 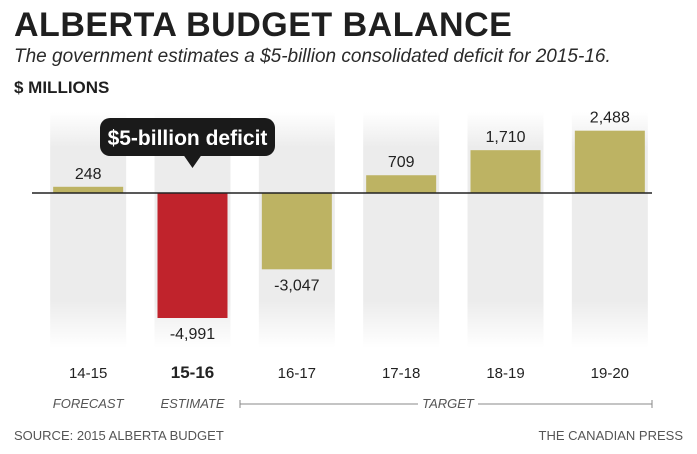 What do you see at coordinates (62, 87) in the screenshot?
I see `unit-label: $ MILLIONS` at bounding box center [62, 87].